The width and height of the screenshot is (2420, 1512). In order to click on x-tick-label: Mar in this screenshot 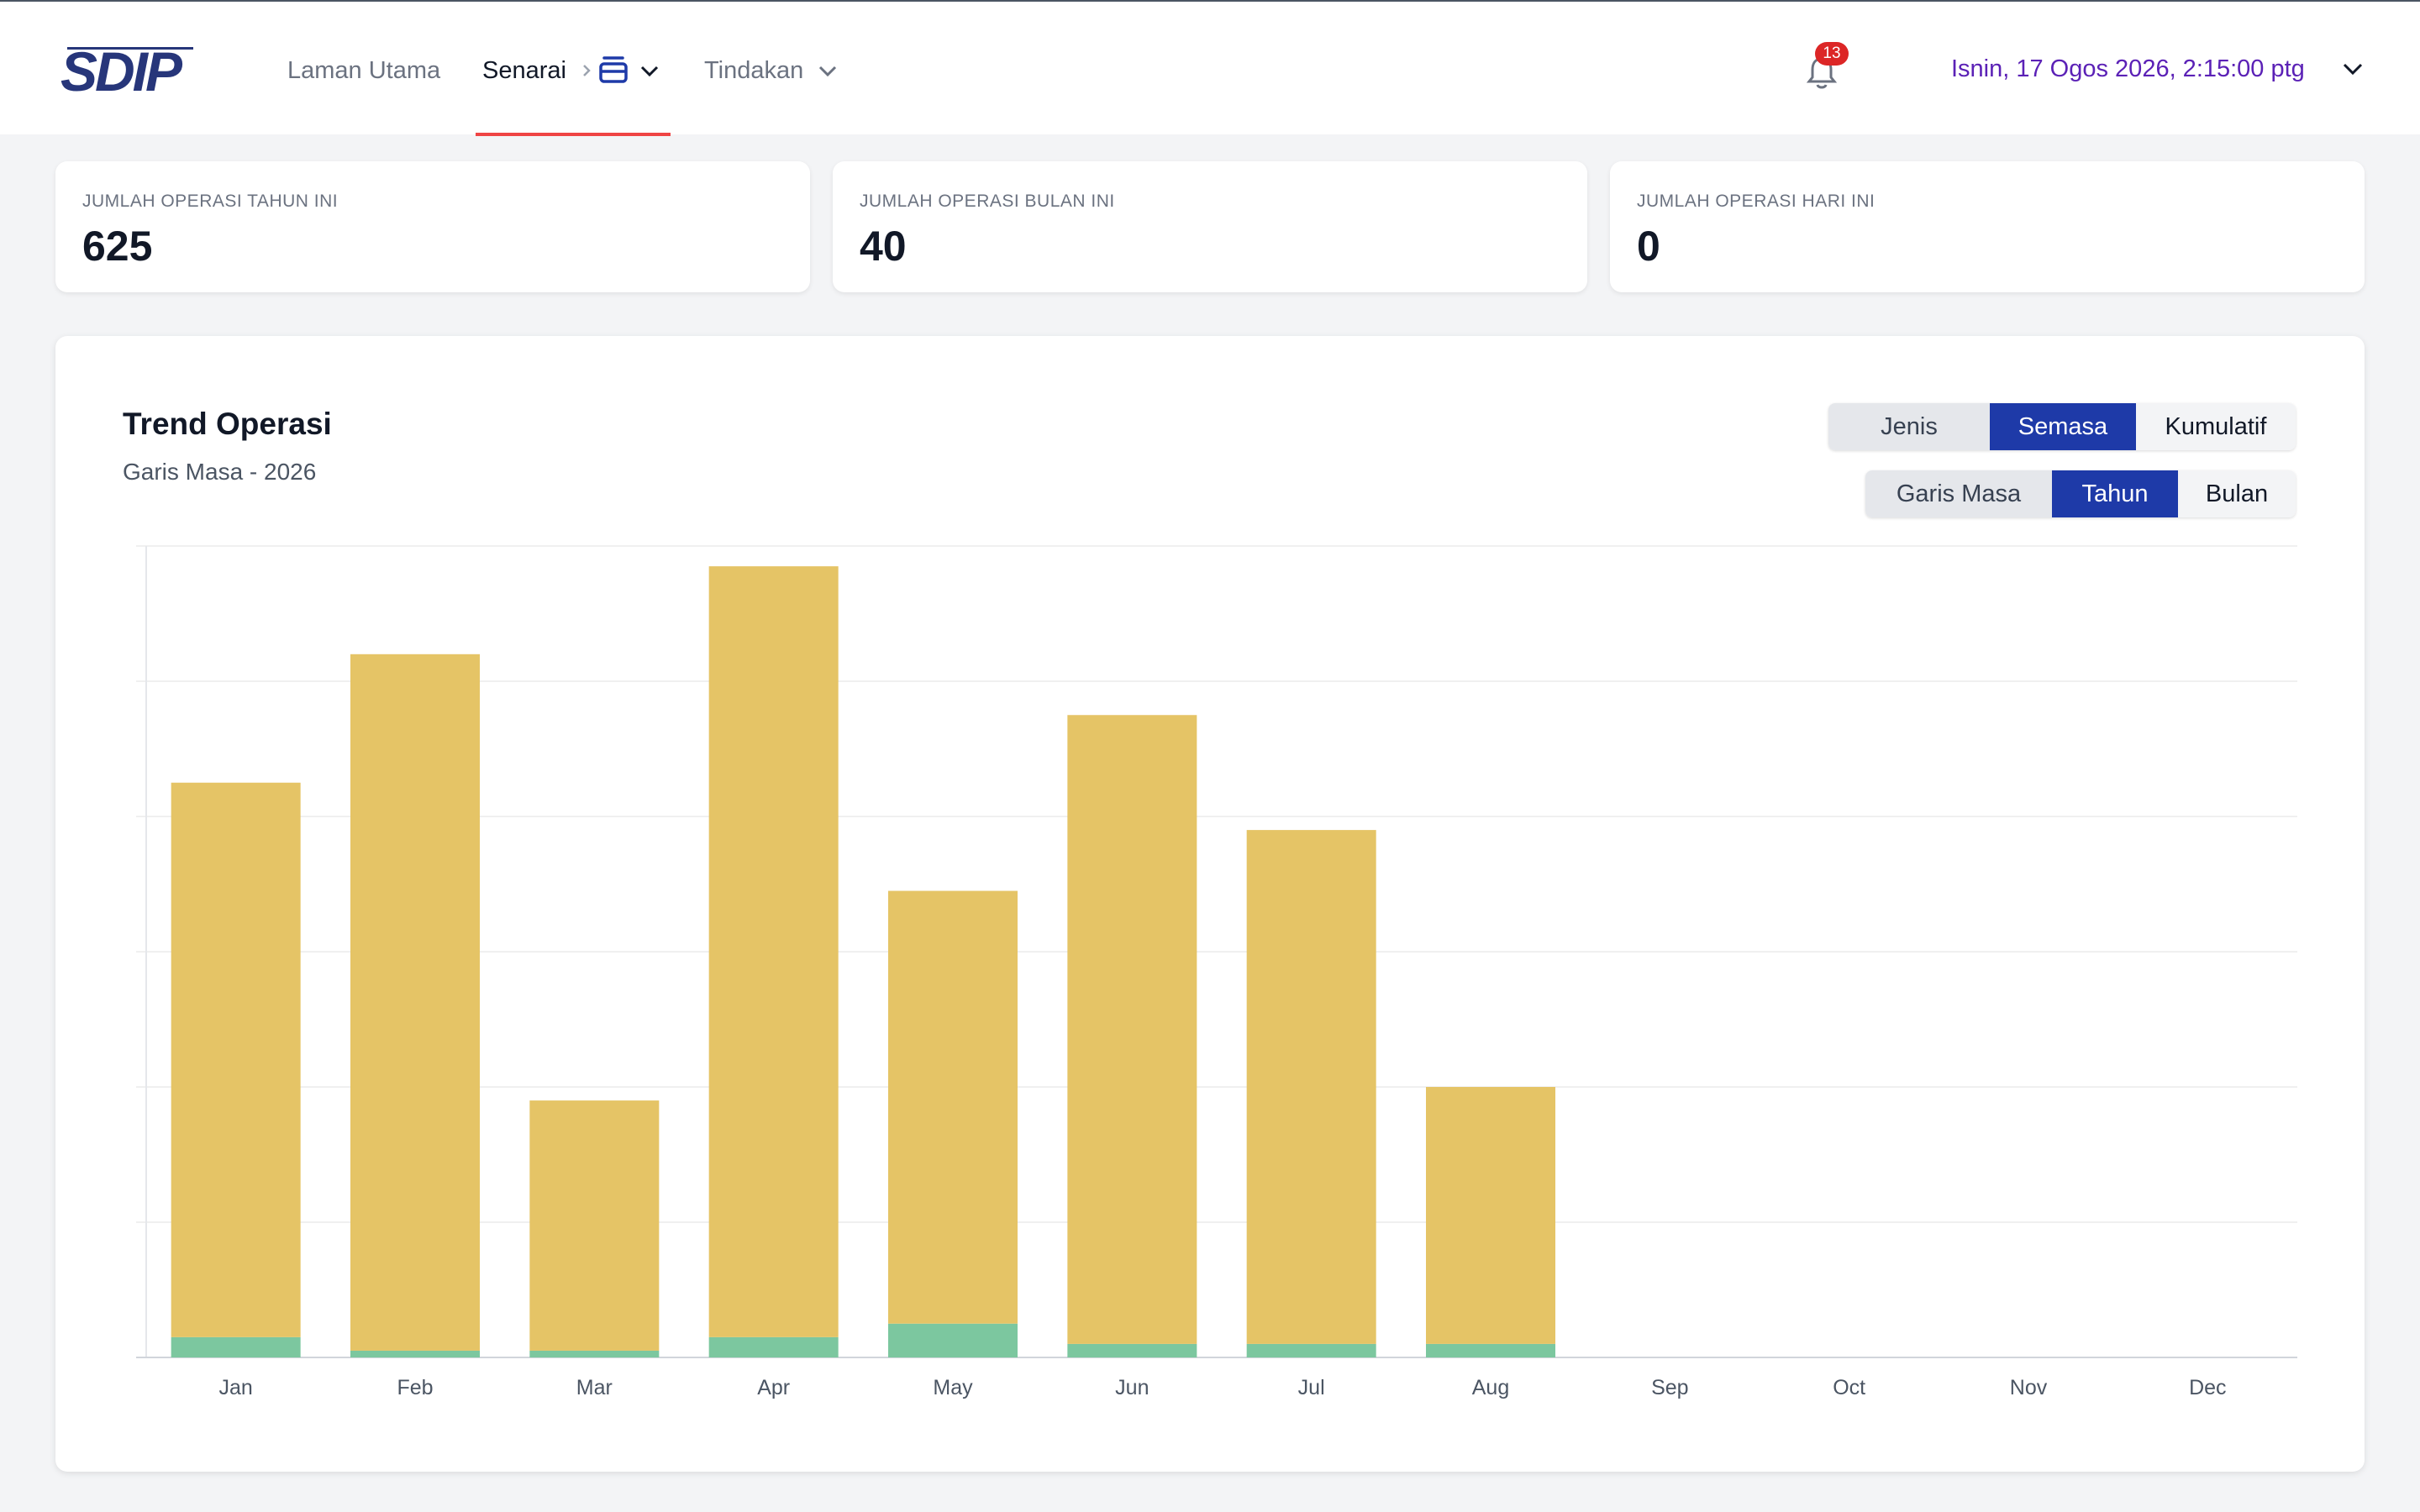, I will do `click(594, 1387)`.